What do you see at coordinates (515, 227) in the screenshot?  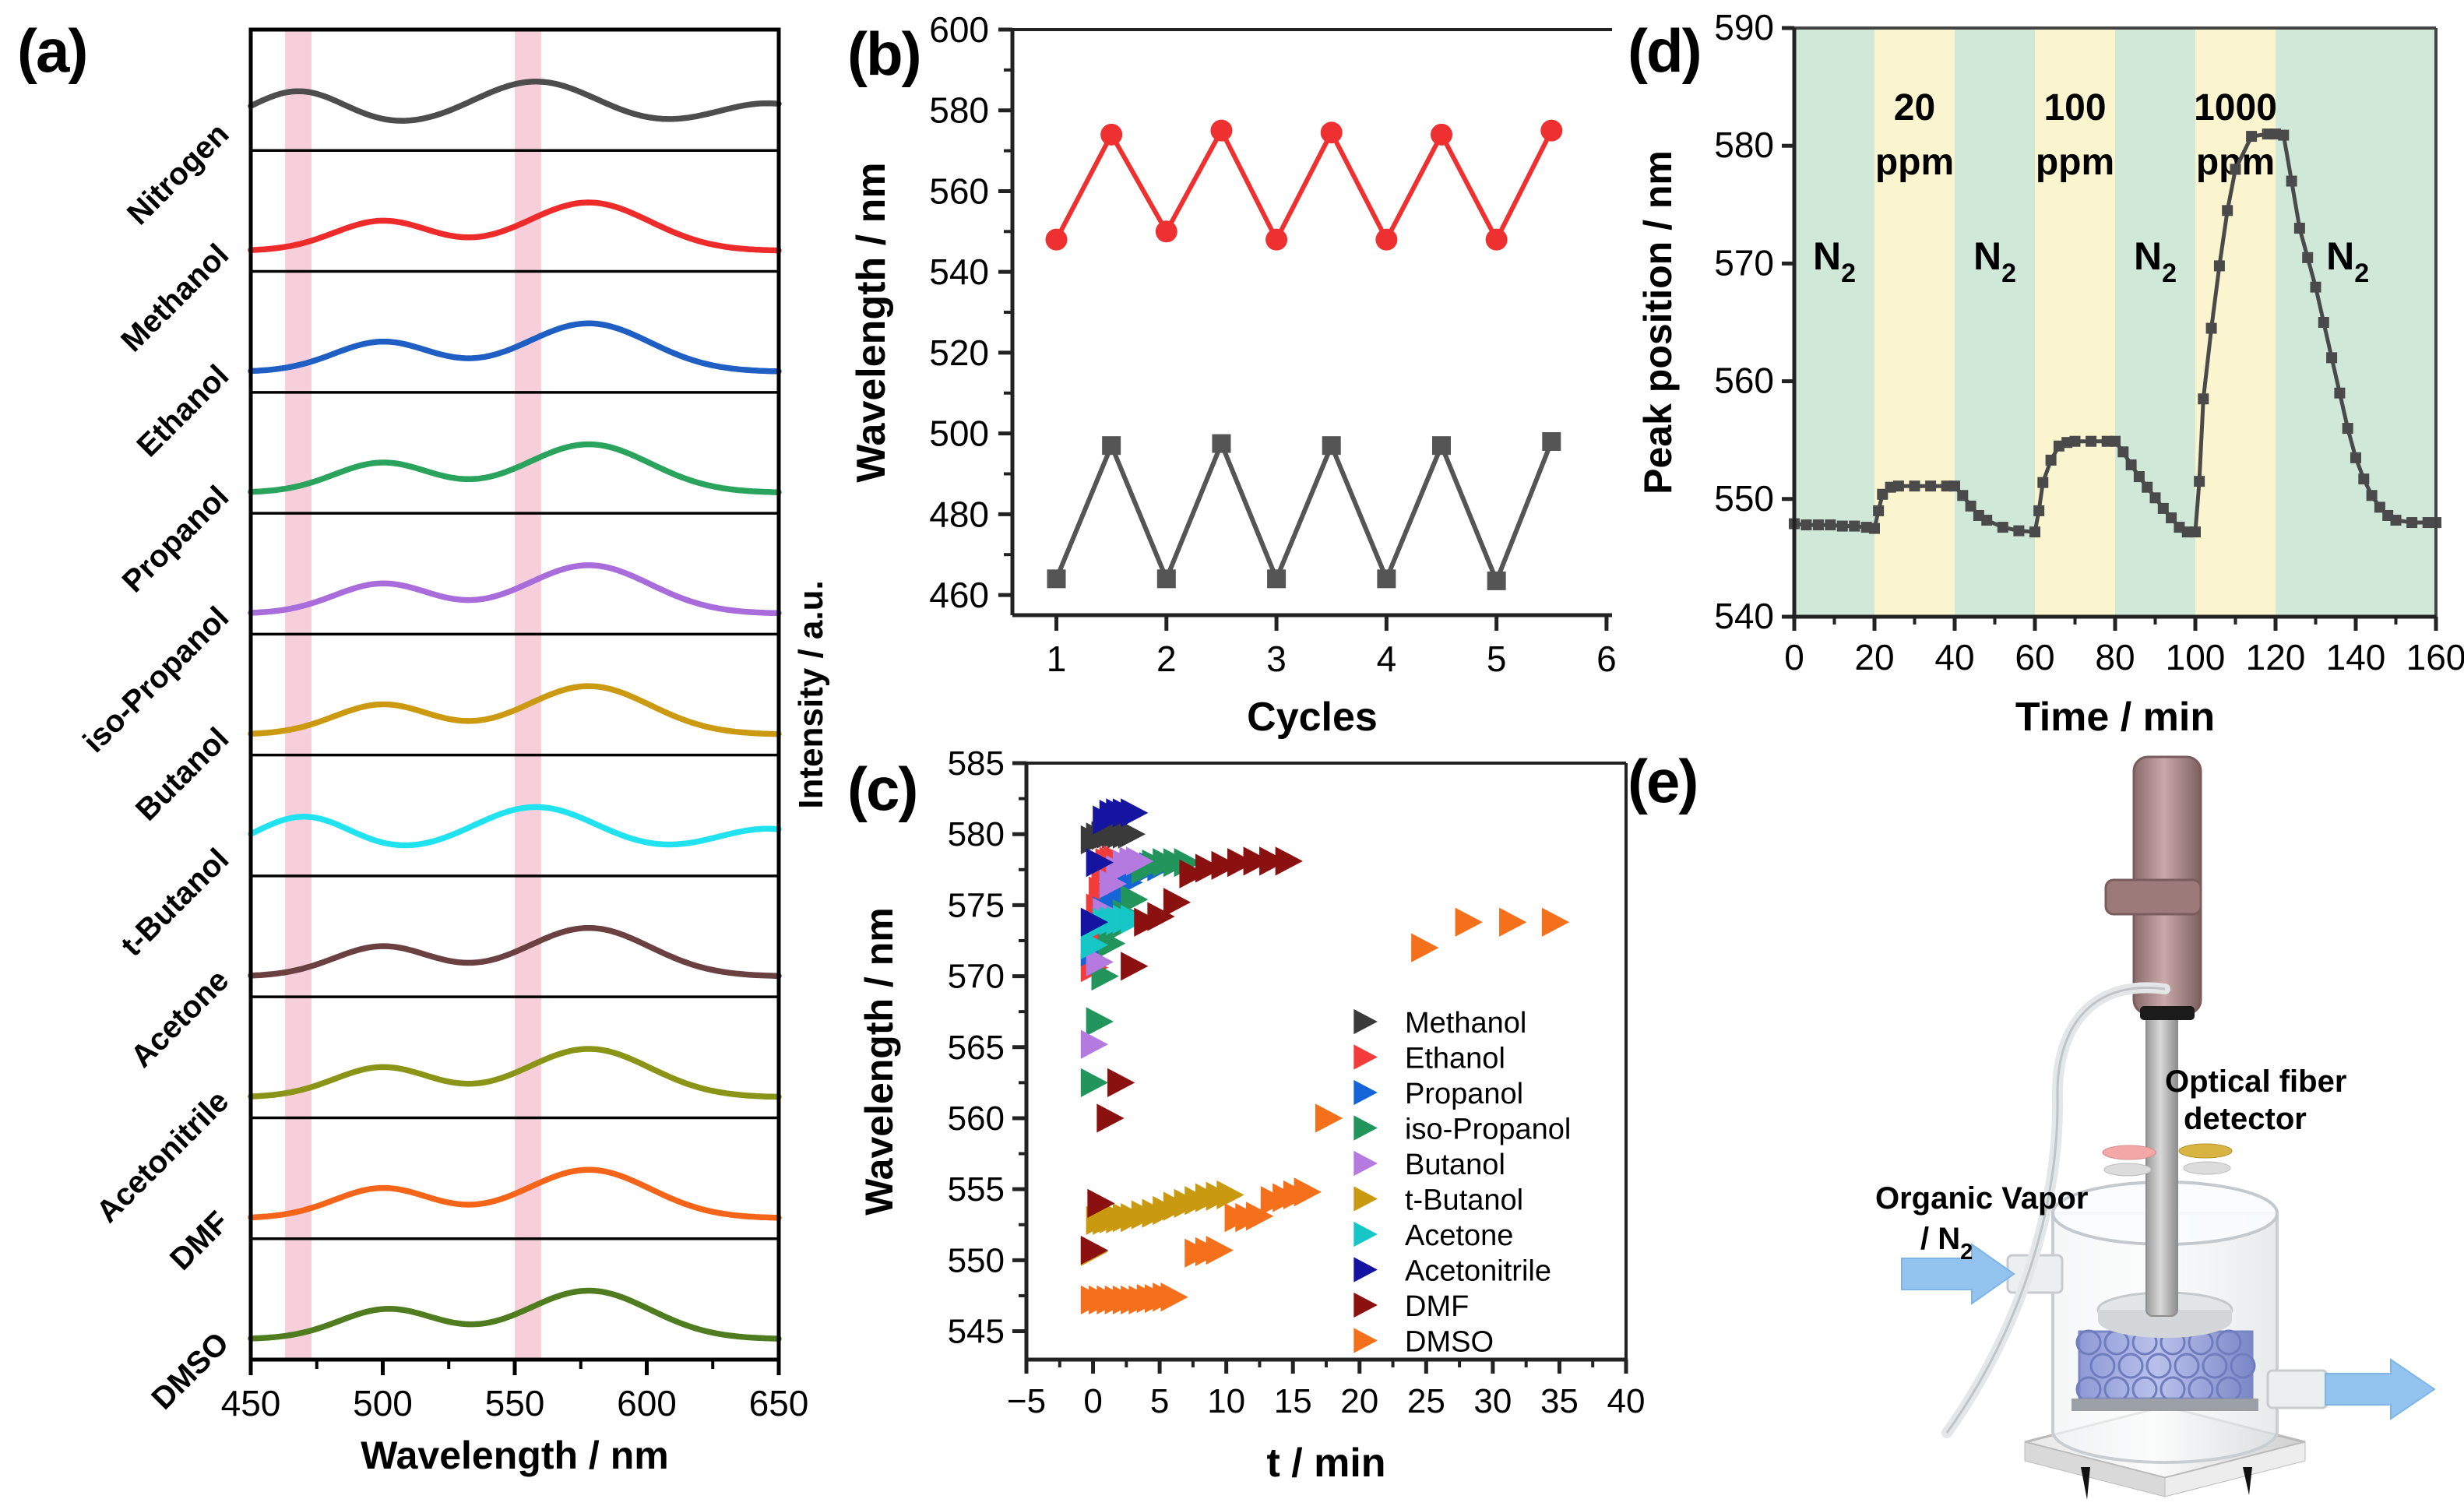 I see `spectrum-trace-methanol` at bounding box center [515, 227].